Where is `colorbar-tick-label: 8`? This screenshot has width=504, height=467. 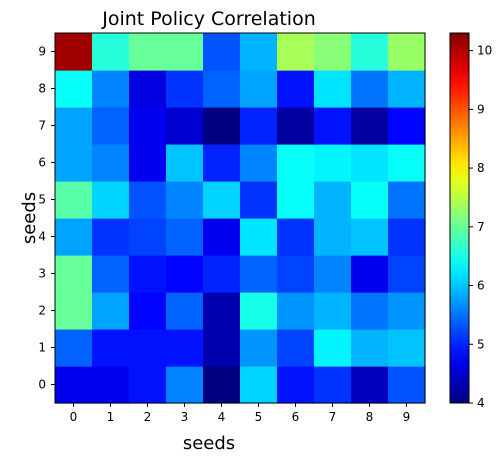
colorbar-tick-label: 8 is located at coordinates (481, 168).